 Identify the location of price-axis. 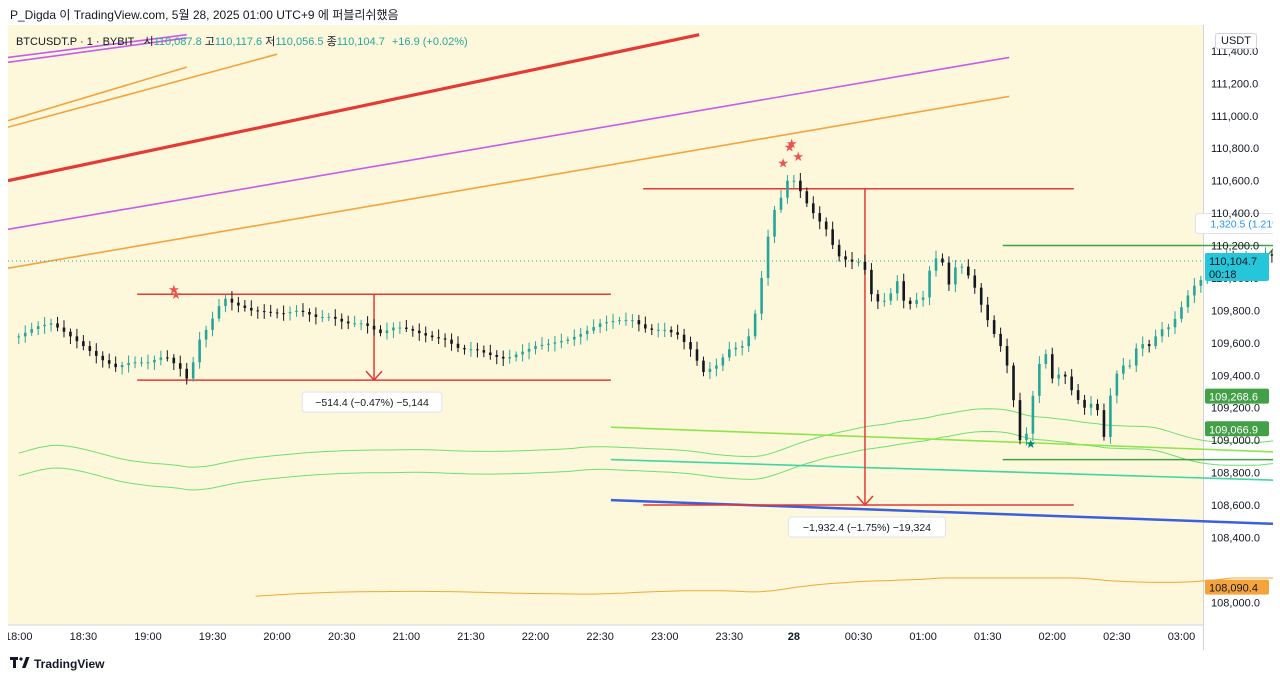
(1238, 337).